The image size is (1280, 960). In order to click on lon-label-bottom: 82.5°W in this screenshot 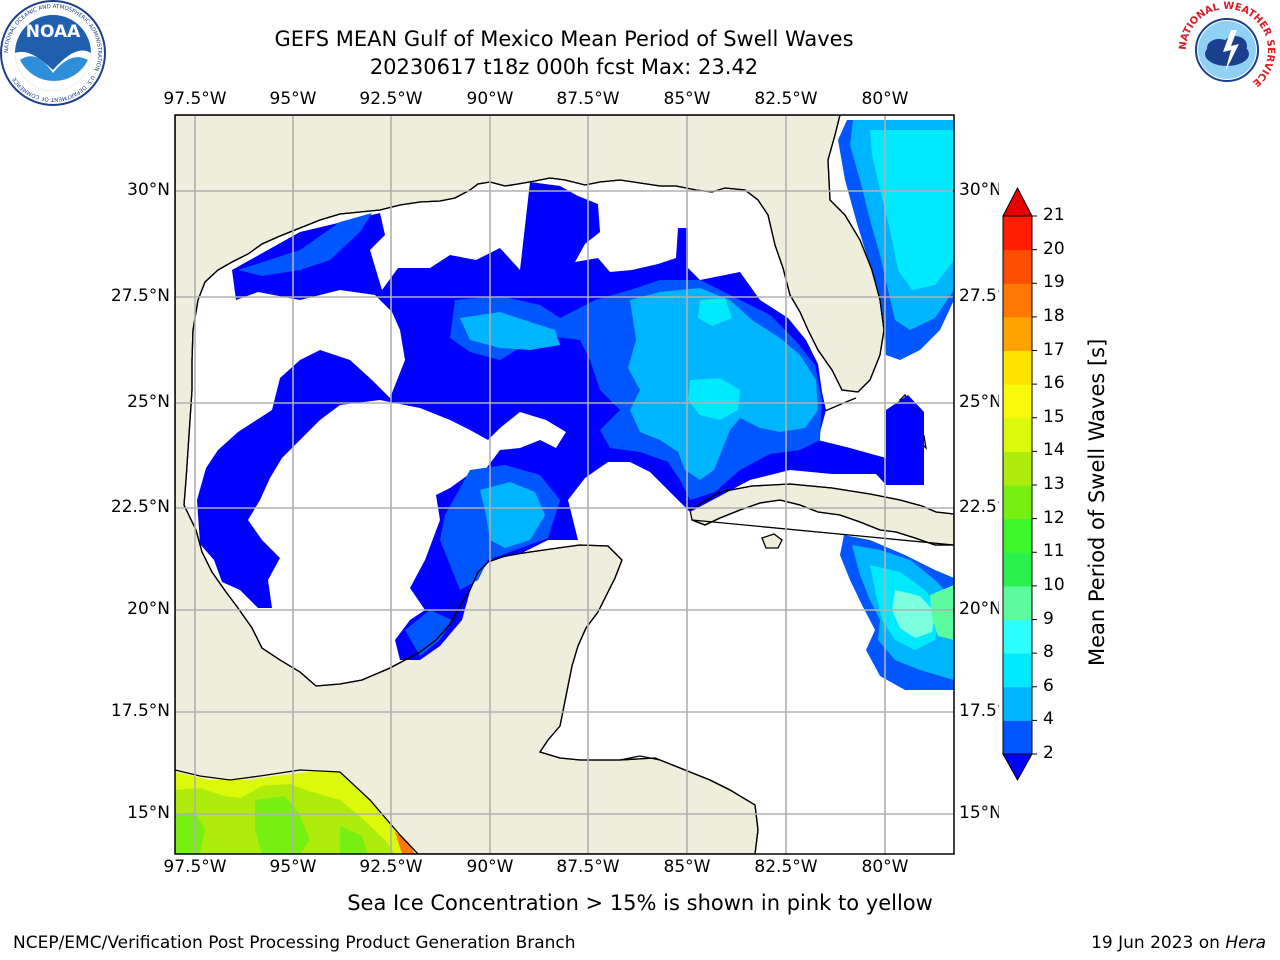, I will do `click(786, 867)`.